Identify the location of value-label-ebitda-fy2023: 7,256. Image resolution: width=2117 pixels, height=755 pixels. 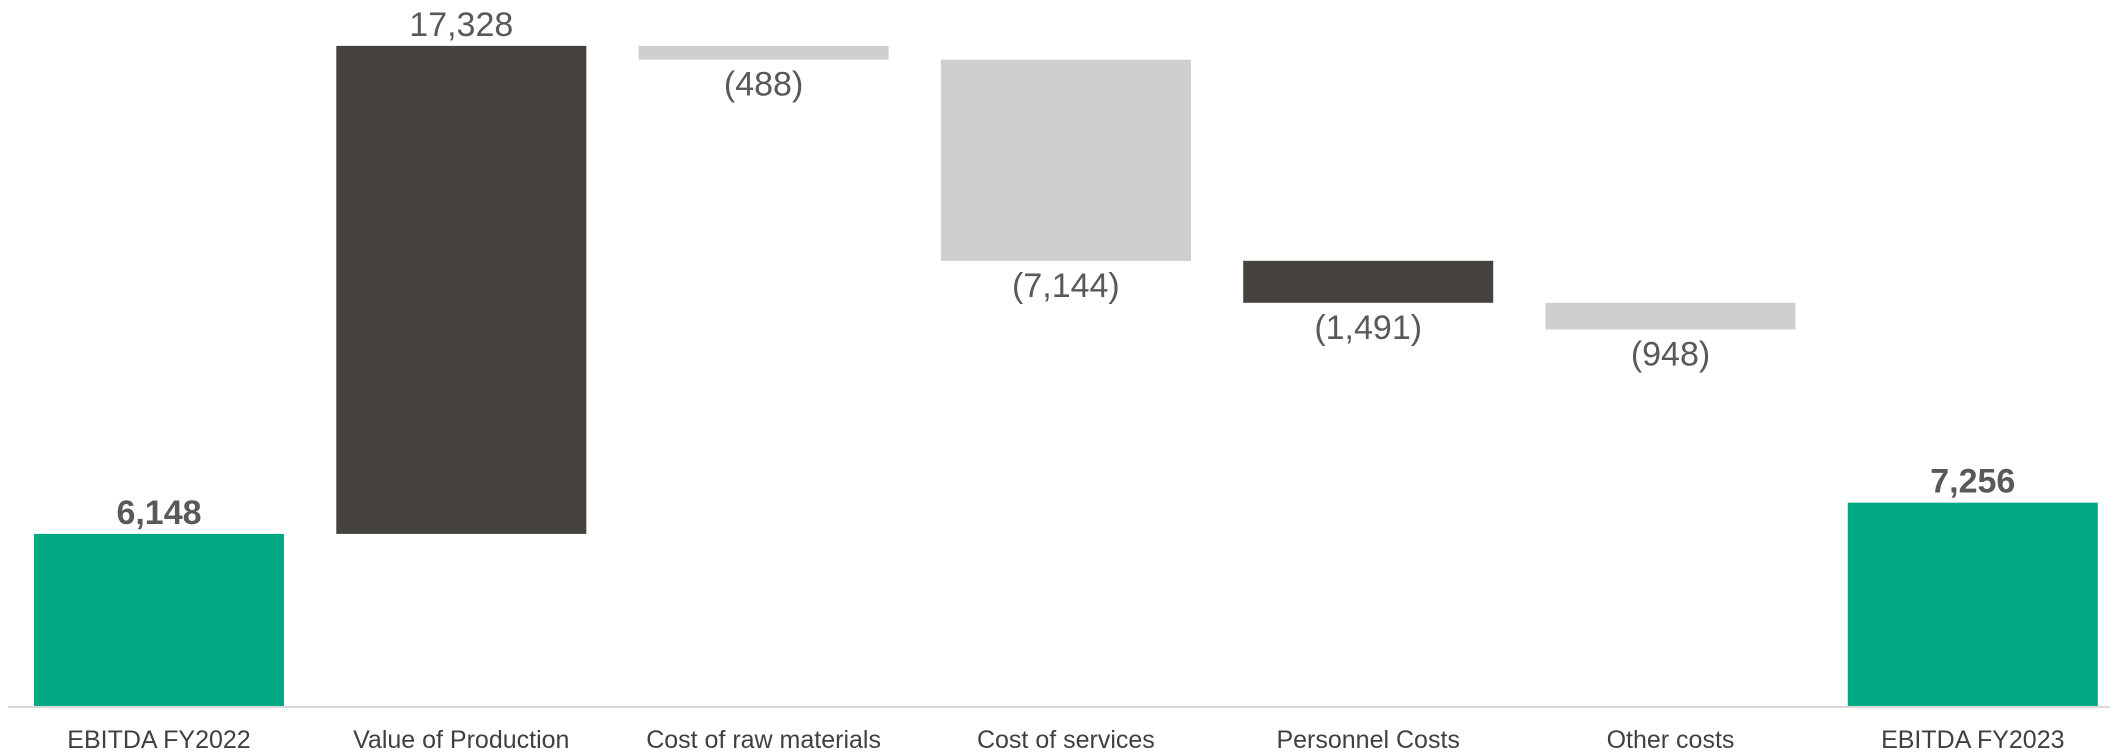
(1972, 482).